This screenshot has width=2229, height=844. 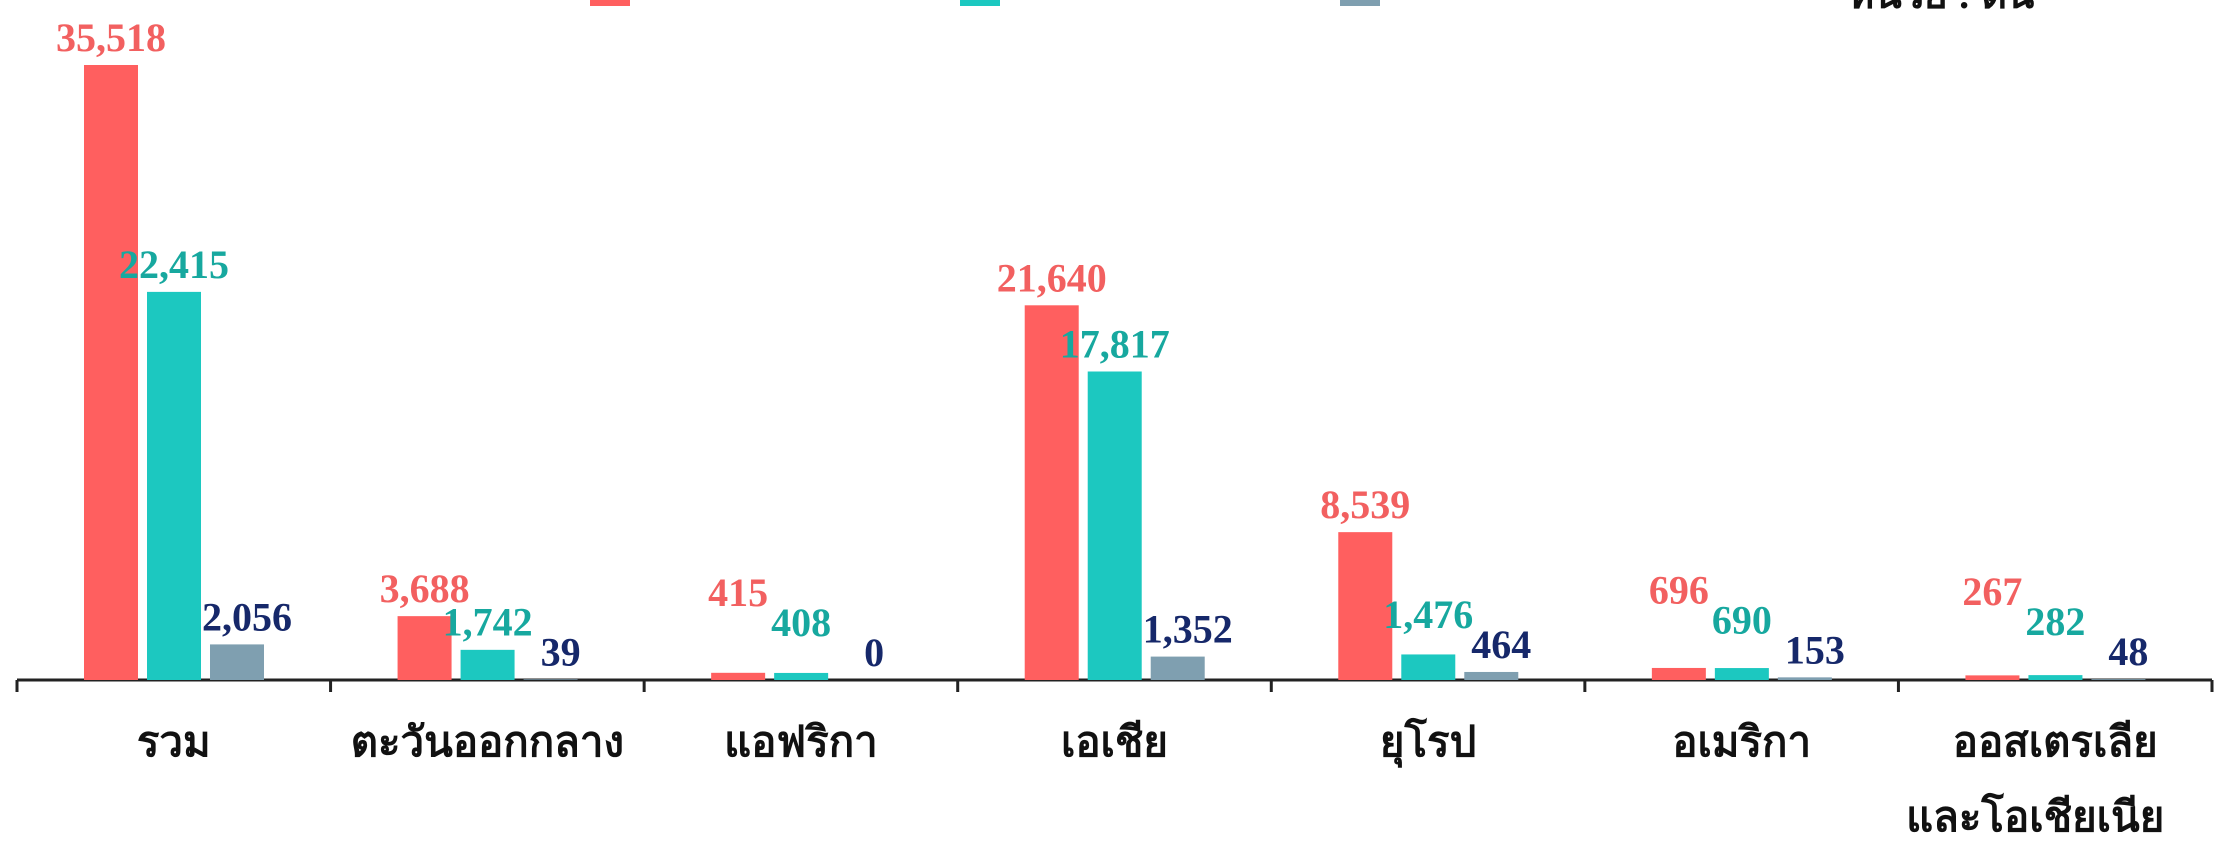 What do you see at coordinates (174, 264) in the screenshot?
I see `value-label: 22,415` at bounding box center [174, 264].